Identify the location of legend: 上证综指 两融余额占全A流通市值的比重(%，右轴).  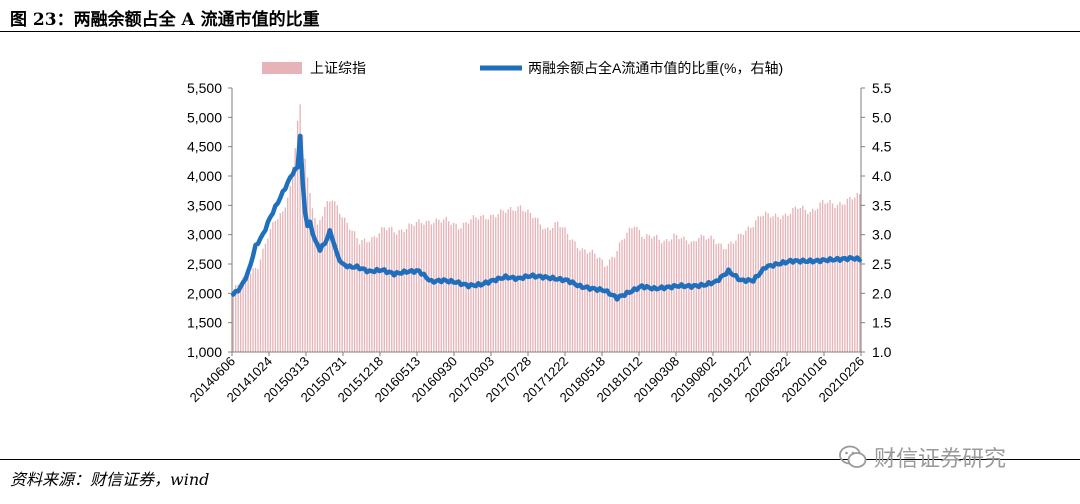
(522, 68).